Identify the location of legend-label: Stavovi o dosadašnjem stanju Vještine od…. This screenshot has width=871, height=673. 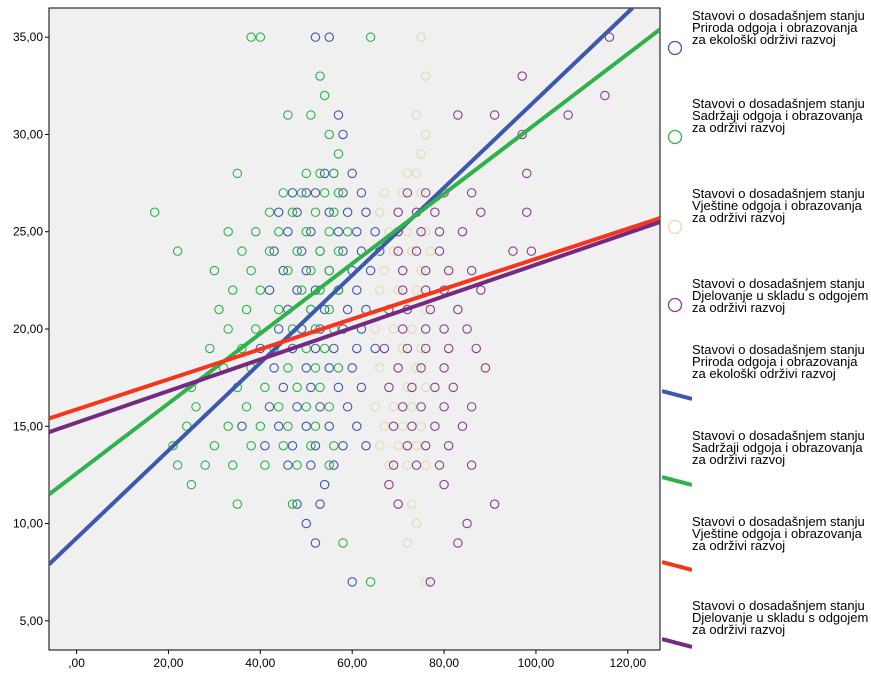
(778, 533).